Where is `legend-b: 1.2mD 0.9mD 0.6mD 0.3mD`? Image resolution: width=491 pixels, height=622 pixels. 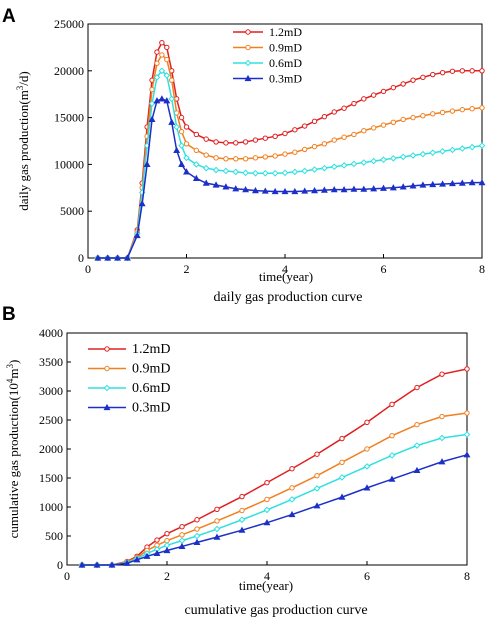
legend-b: 1.2mD 0.9mD 0.6mD 0.3mD is located at coordinates (129, 379).